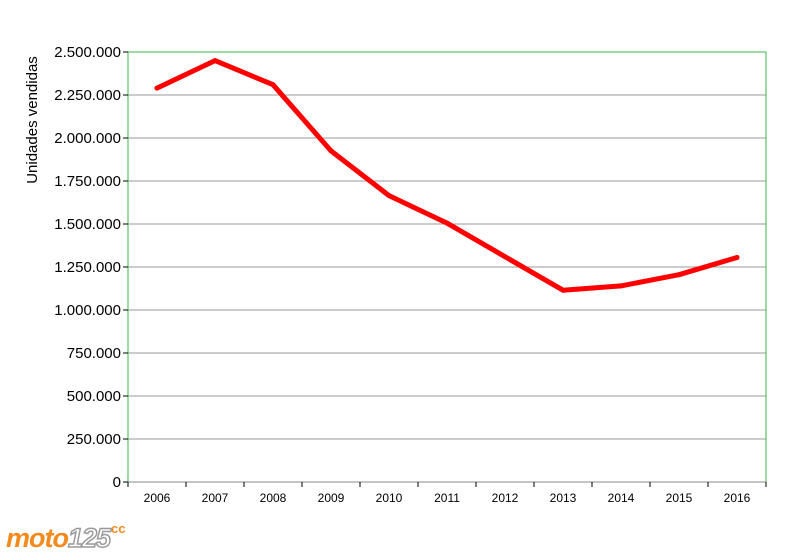 The width and height of the screenshot is (800, 560). I want to click on x-tick-label: 2007, so click(215, 498).